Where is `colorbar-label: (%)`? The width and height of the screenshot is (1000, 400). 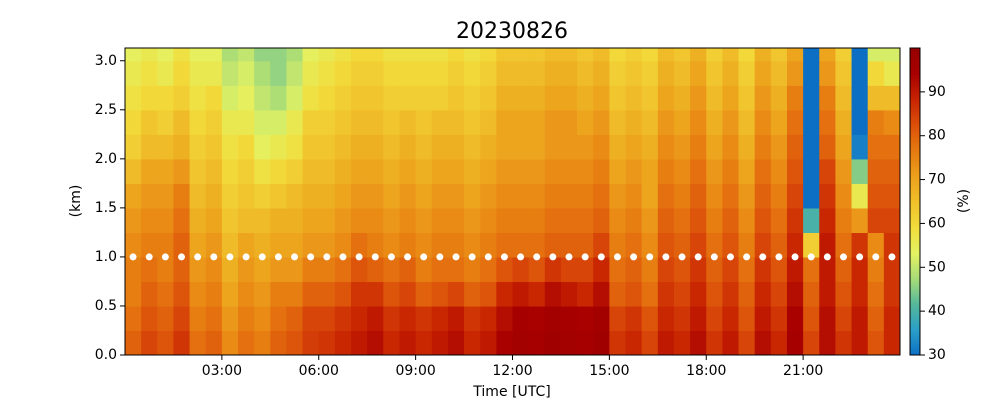
colorbar-label: (%) is located at coordinates (964, 201).